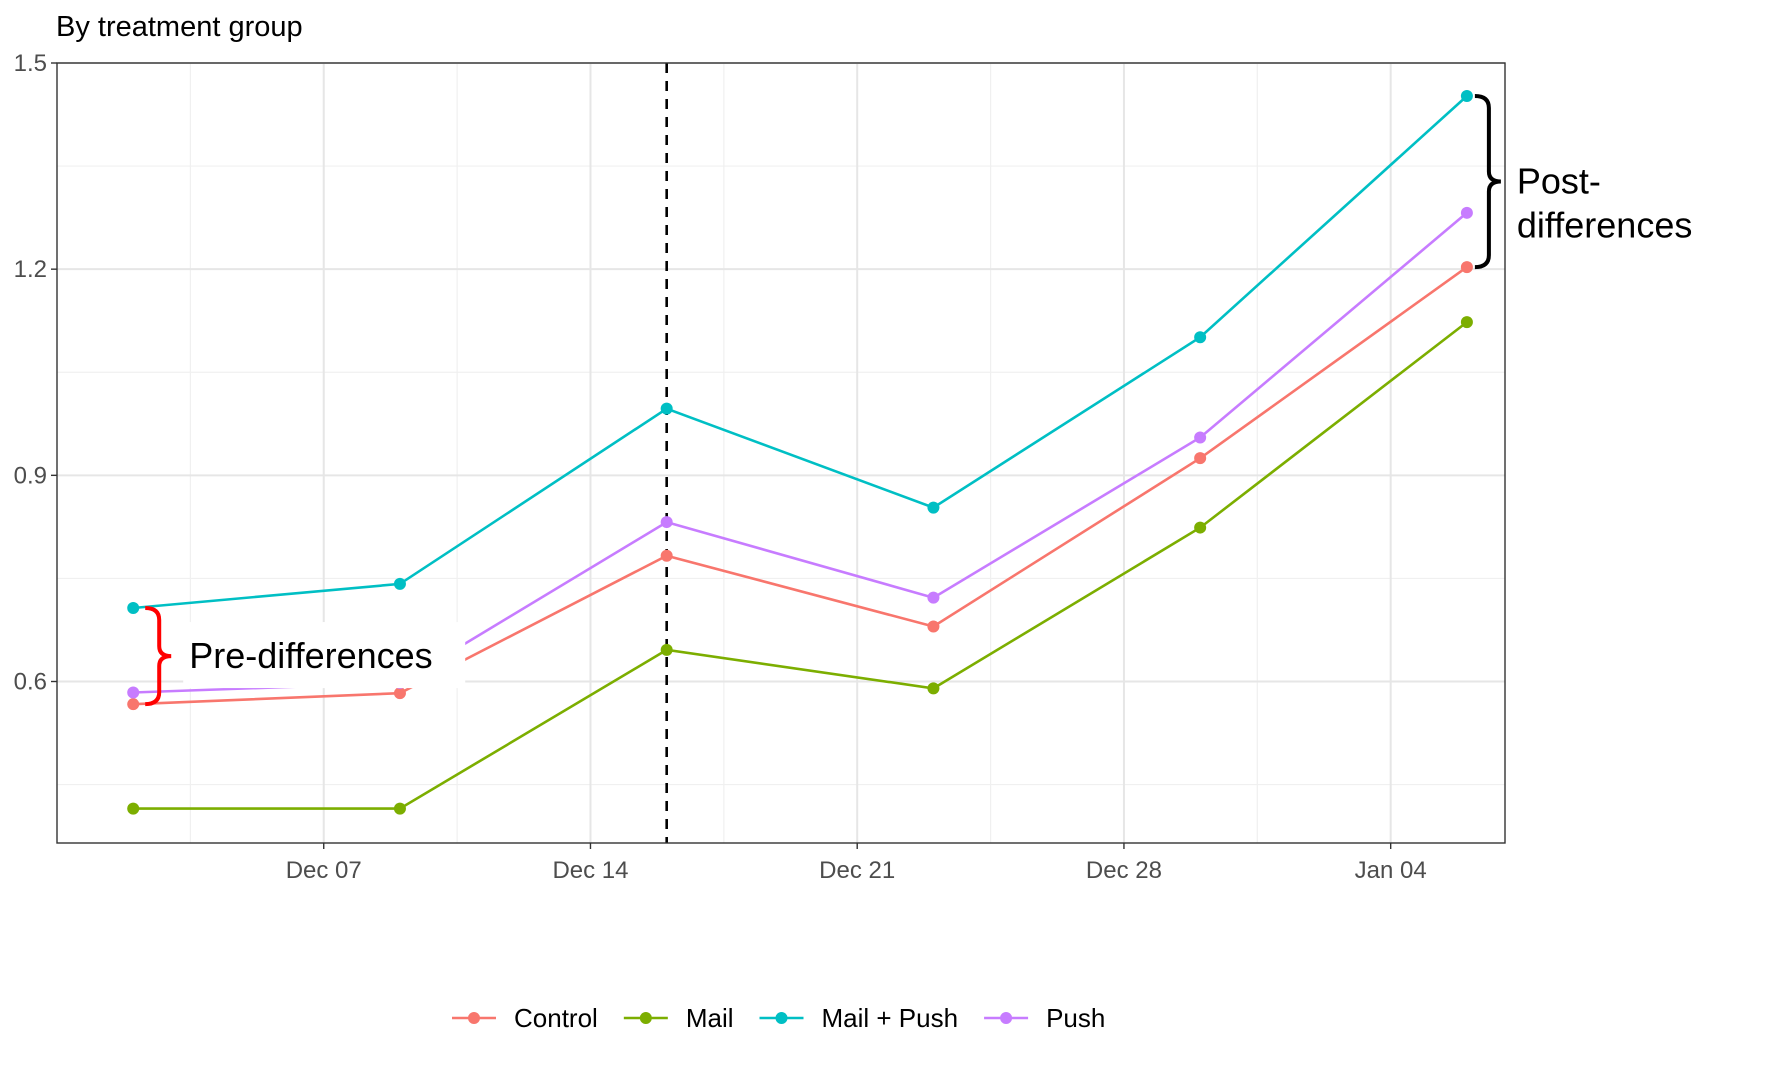  Describe the element at coordinates (1487, 181) in the screenshot. I see `post-differences-brace` at that location.